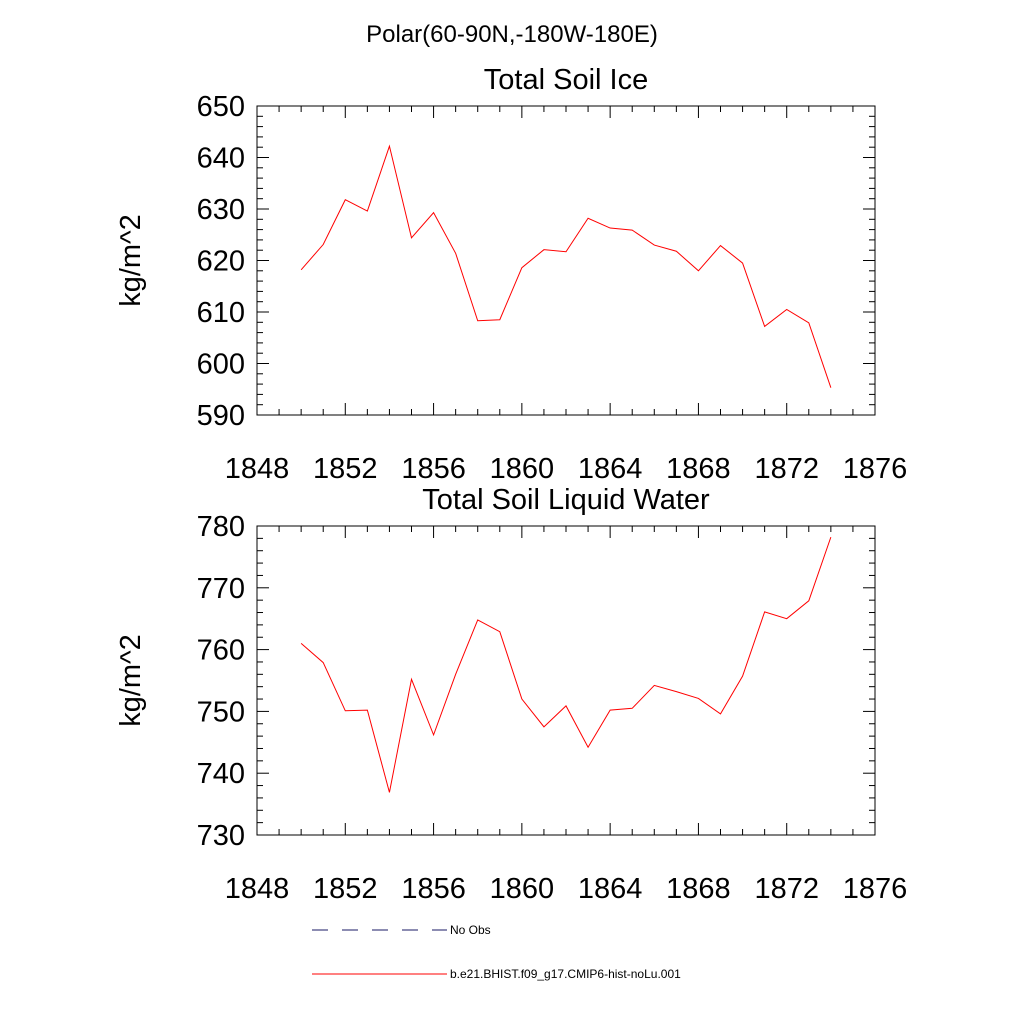  Describe the element at coordinates (221, 774) in the screenshot. I see `y-tick-label: 740` at that location.